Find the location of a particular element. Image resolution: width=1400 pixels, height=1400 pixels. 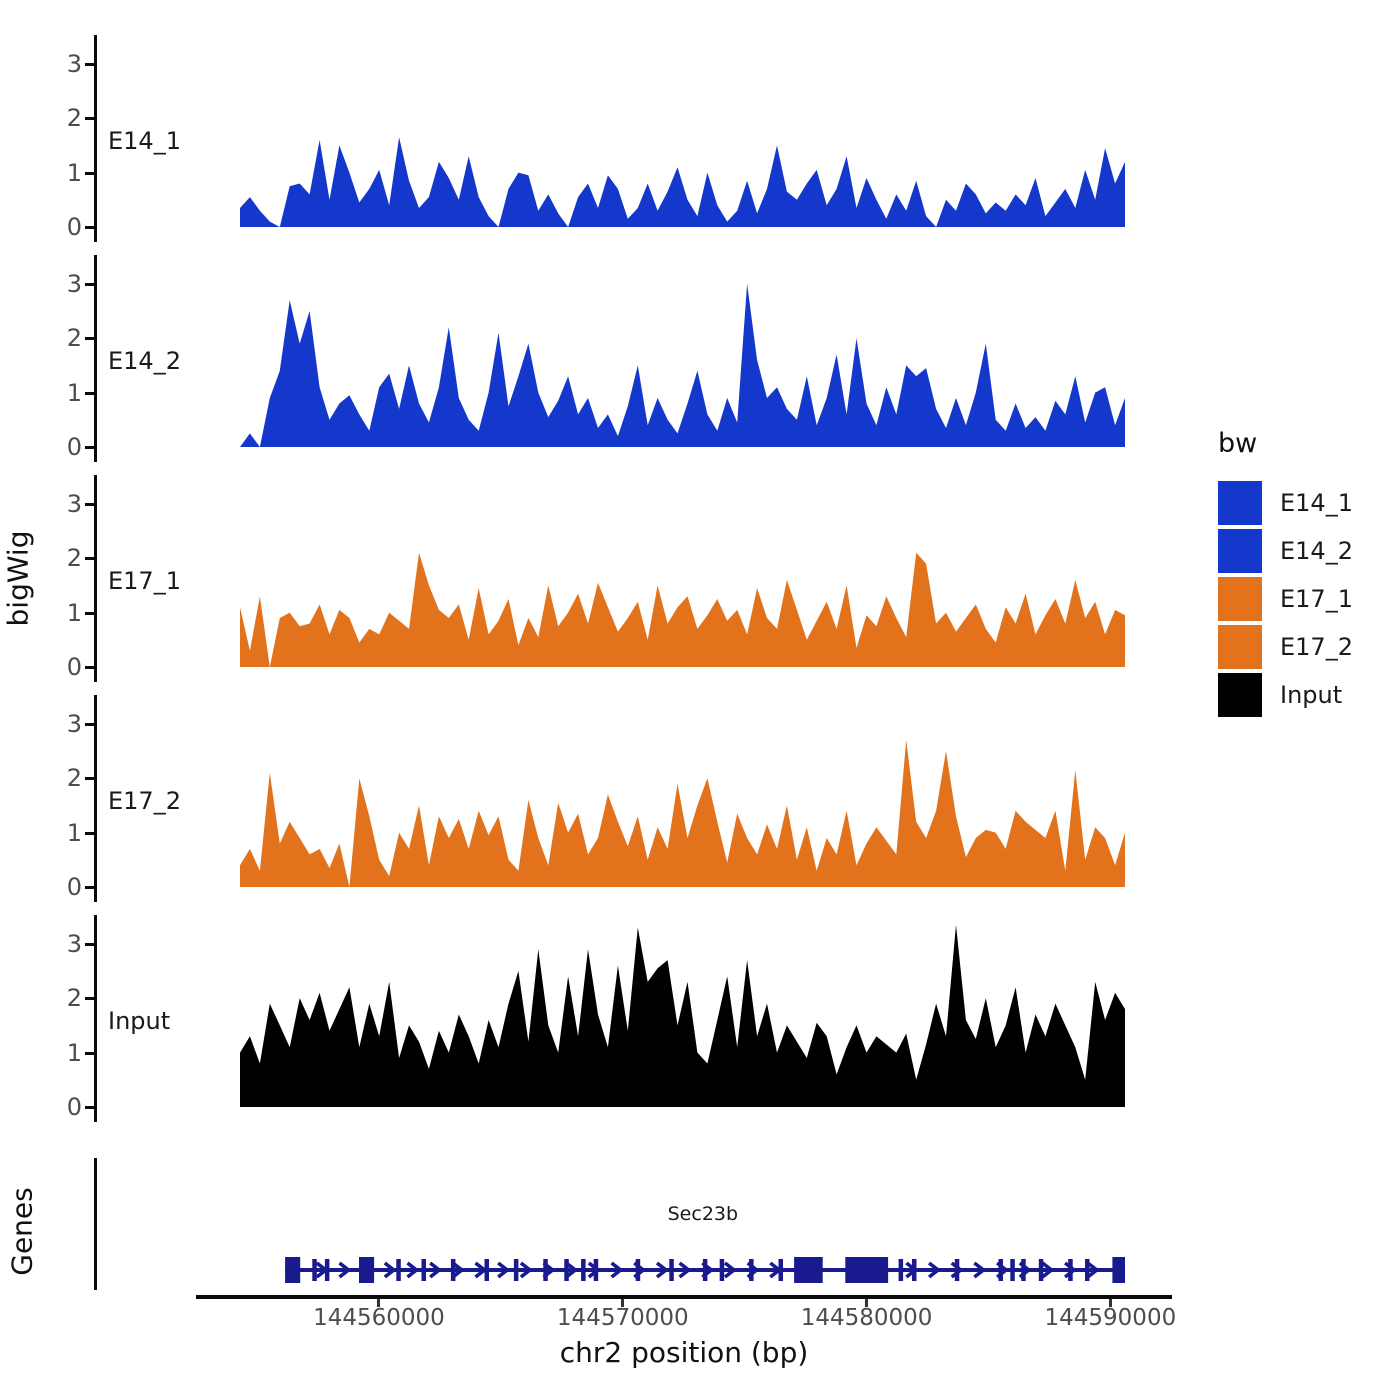

track-label: Input is located at coordinates (139, 1021).